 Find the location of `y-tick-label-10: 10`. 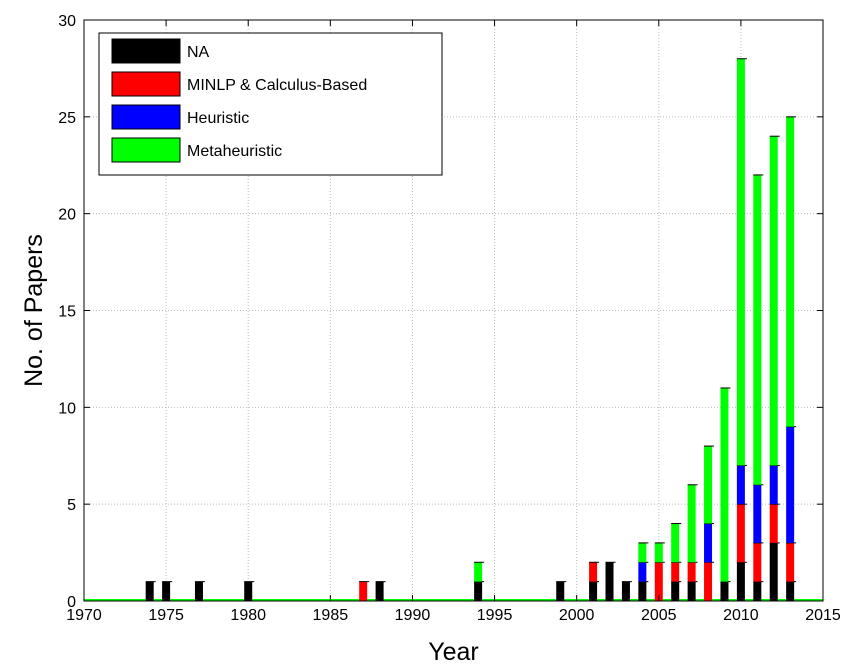

y-tick-label-10: 10 is located at coordinates (67, 408).